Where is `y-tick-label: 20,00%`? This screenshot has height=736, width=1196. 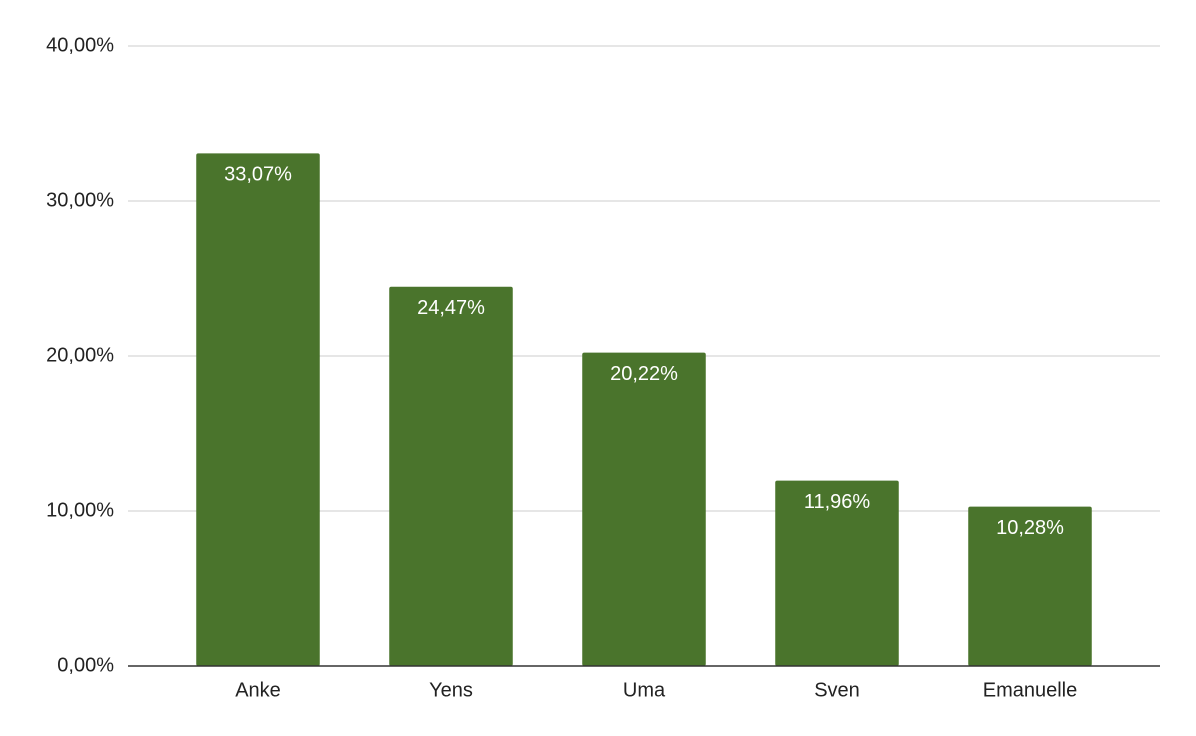 y-tick-label: 20,00% is located at coordinates (80, 355).